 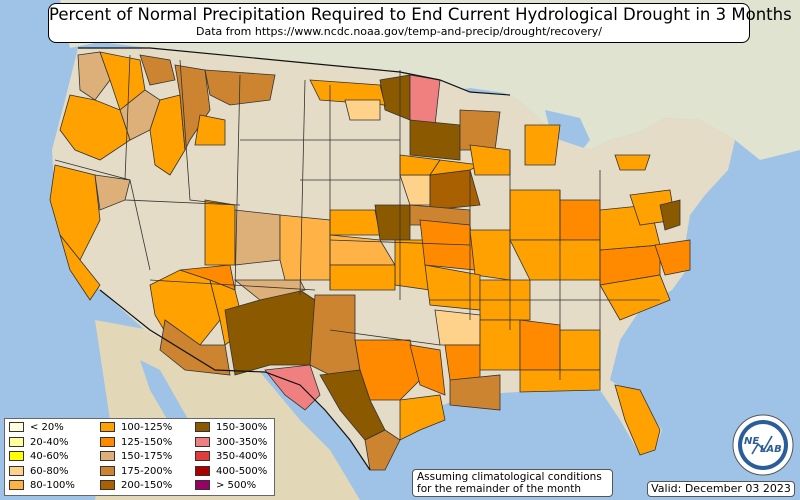 I want to click on legend-item: 200-150%, so click(x=136, y=486).